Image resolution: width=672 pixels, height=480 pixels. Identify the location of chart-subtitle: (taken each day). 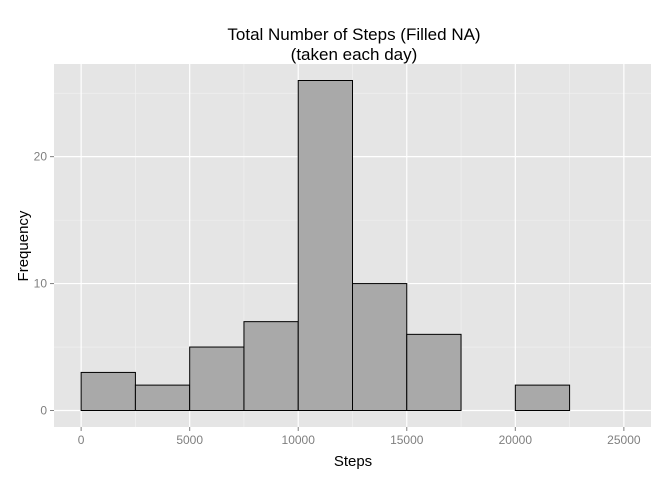
(354, 54).